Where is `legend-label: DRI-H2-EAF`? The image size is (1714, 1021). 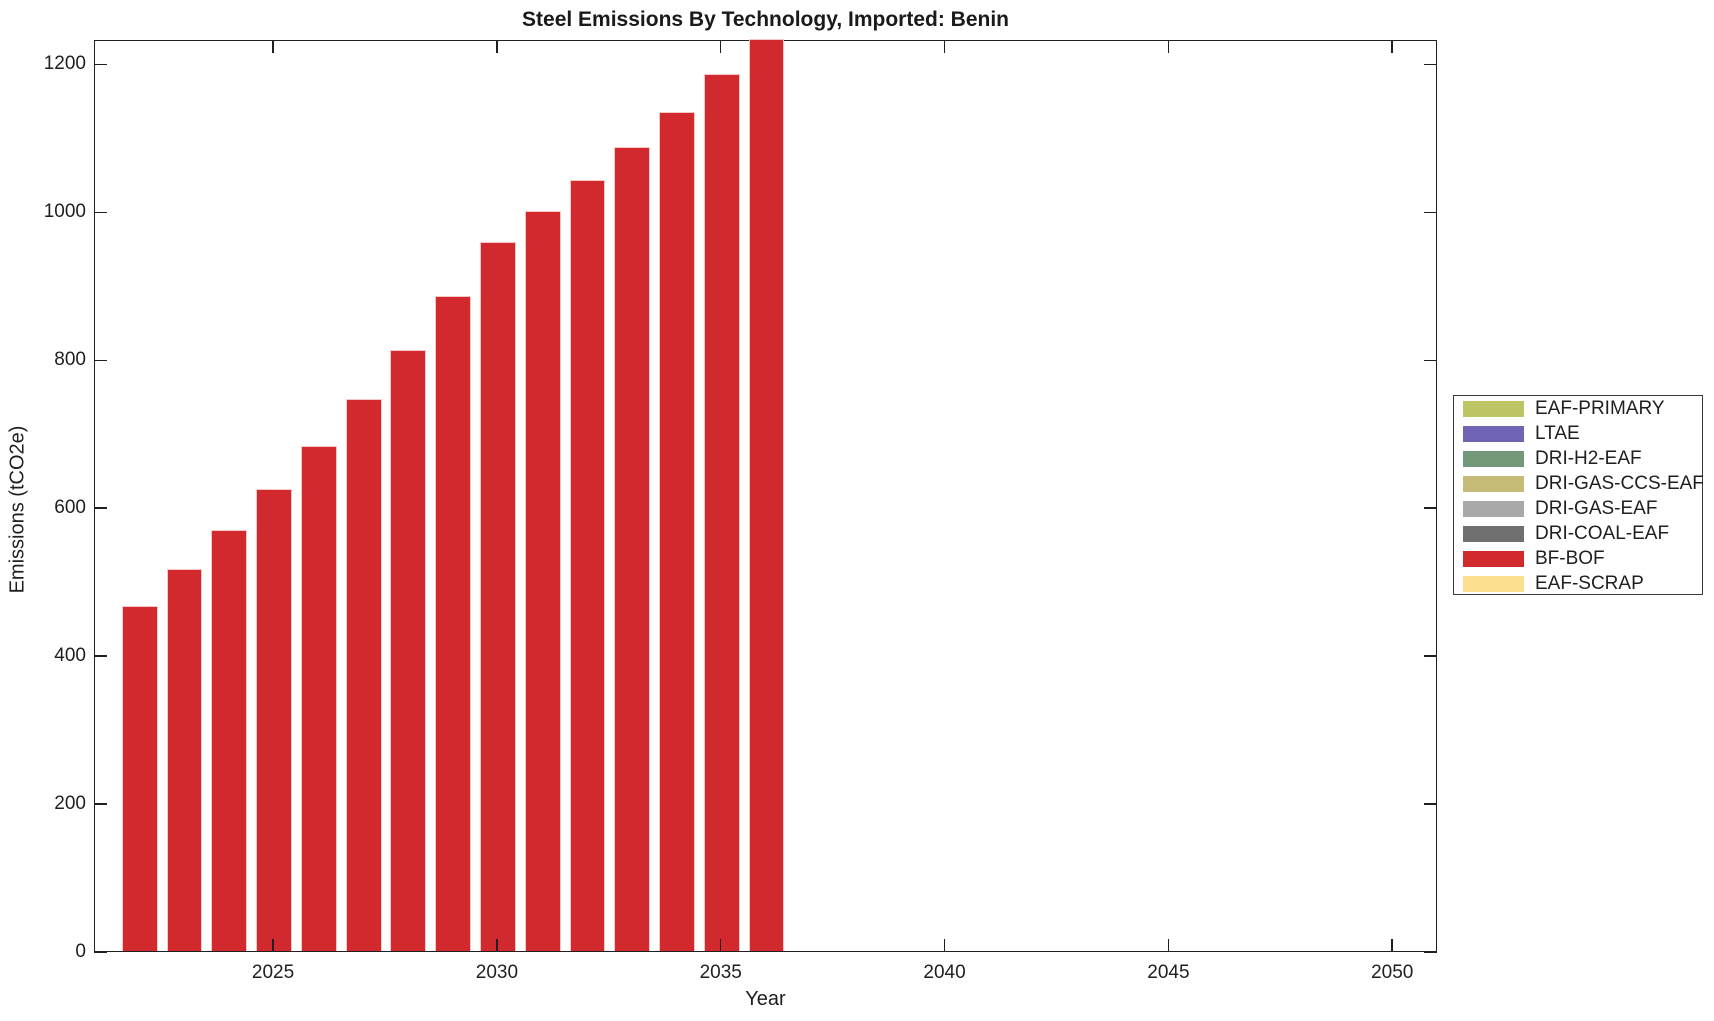
legend-label: DRI-H2-EAF is located at coordinates (1588, 458).